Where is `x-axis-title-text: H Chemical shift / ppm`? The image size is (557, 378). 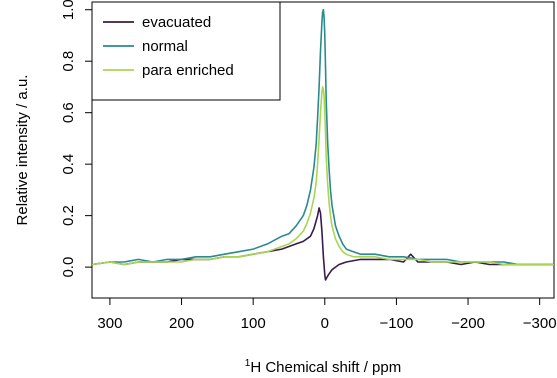
x-axis-title-text: H Chemical shift / ppm is located at coordinates (325, 367).